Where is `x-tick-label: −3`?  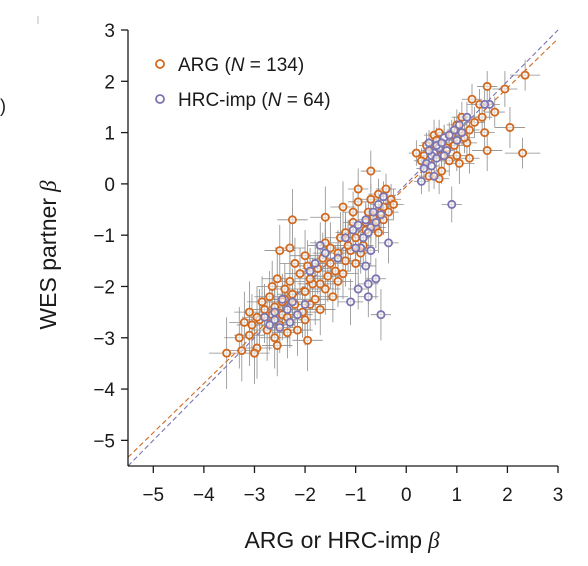 x-tick-label: −3 is located at coordinates (255, 495).